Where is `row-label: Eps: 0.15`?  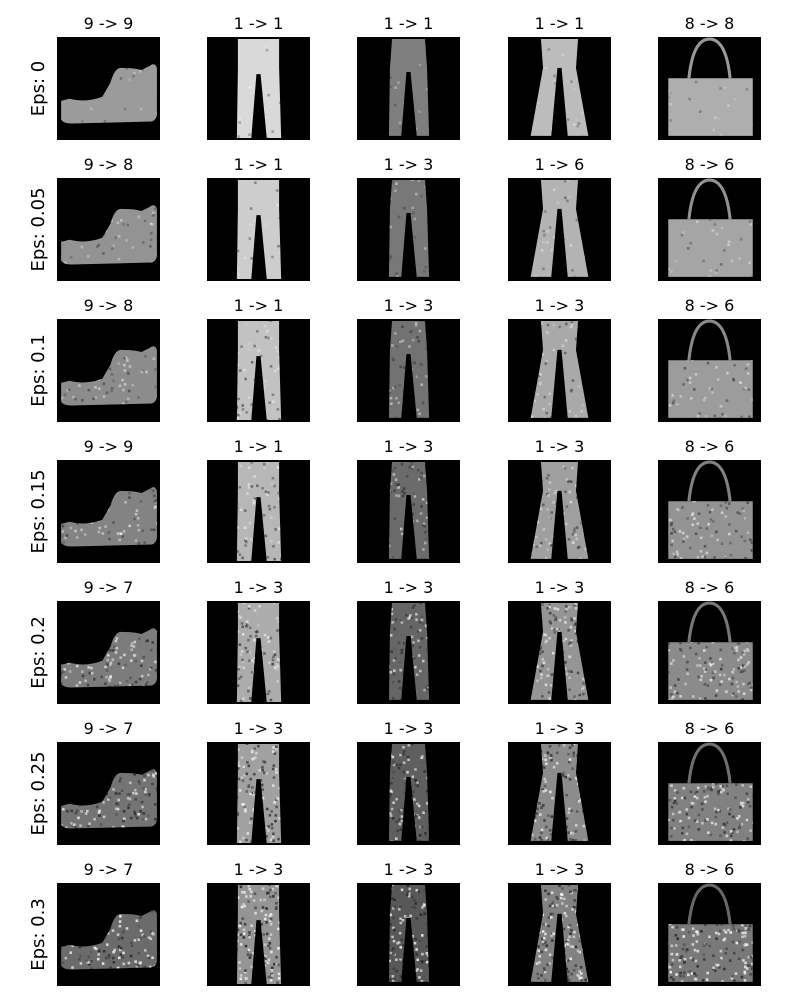
row-label: Eps: 0.15 is located at coordinates (38, 511).